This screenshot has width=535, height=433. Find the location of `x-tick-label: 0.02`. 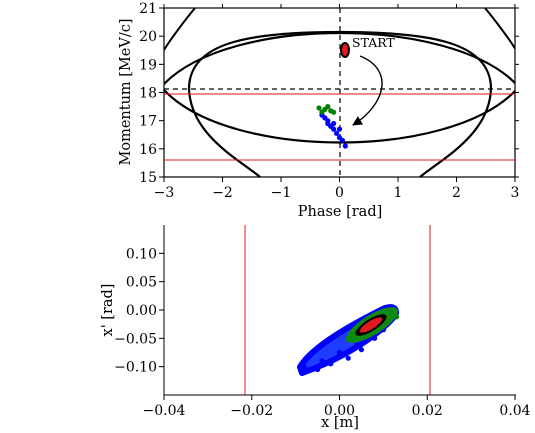

x-tick-label: 0.02 is located at coordinates (427, 411).